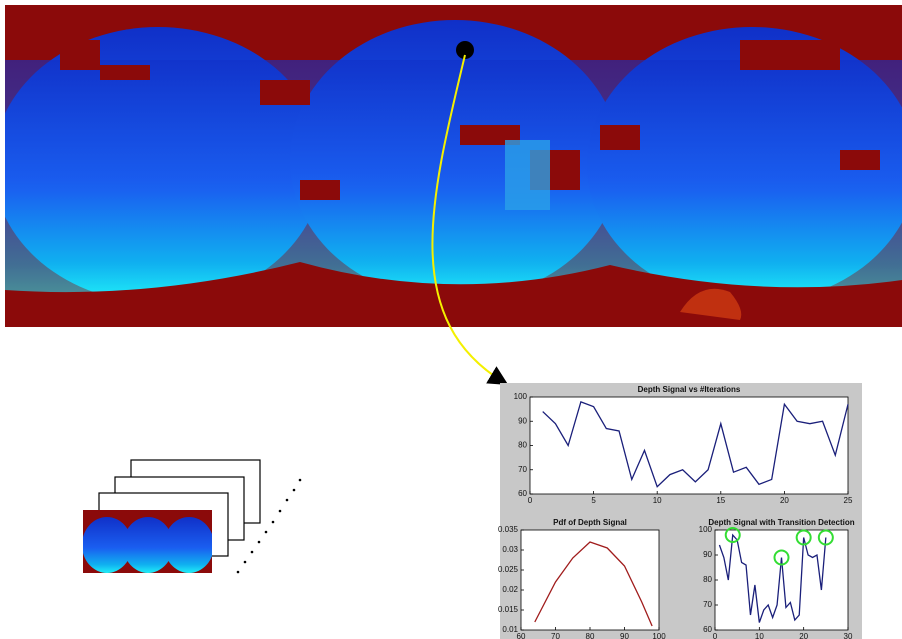 This screenshot has height=639, width=902. What do you see at coordinates (510, 629) in the screenshot?
I see `y-tick-label: 0.01` at bounding box center [510, 629].